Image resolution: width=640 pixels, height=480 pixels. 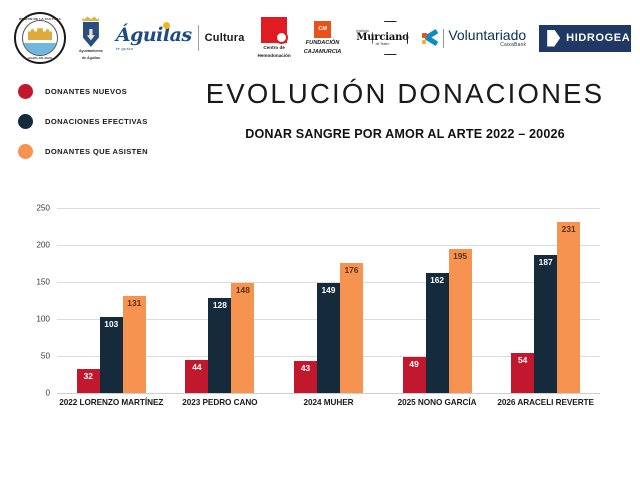 I want to click on bars: 43 149 176, so click(x=328, y=300).